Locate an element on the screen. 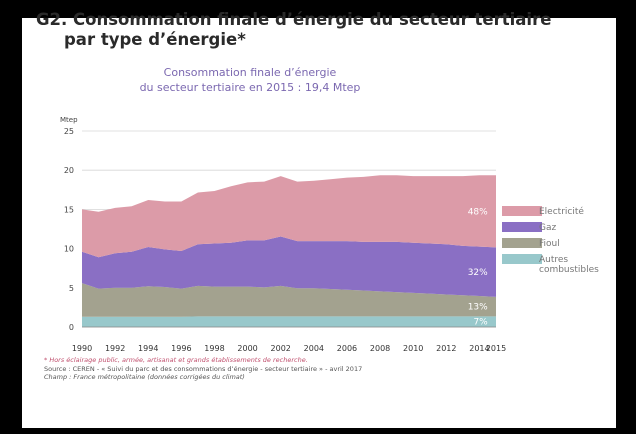  x-tick-label-2014: 2014 is located at coordinates (479, 348).